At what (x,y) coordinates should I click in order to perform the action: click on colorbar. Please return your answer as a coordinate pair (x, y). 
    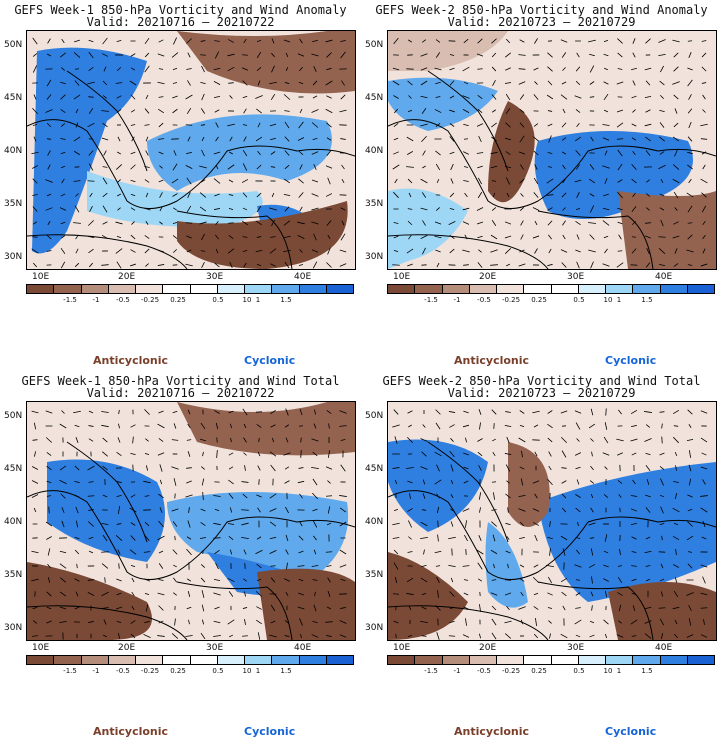
    Looking at the image, I should click on (190, 660).